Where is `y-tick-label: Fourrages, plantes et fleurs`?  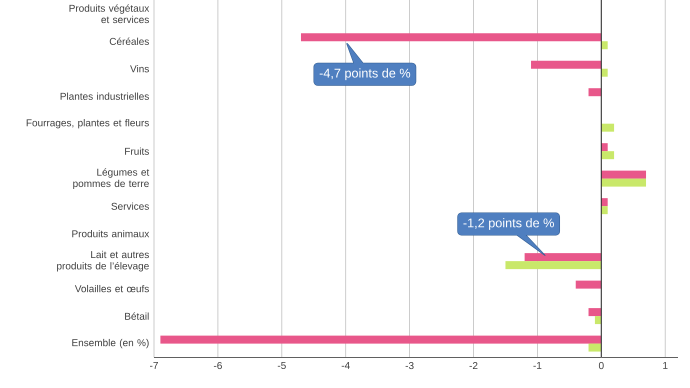 y-tick-label: Fourrages, plantes et fleurs is located at coordinates (87, 123).